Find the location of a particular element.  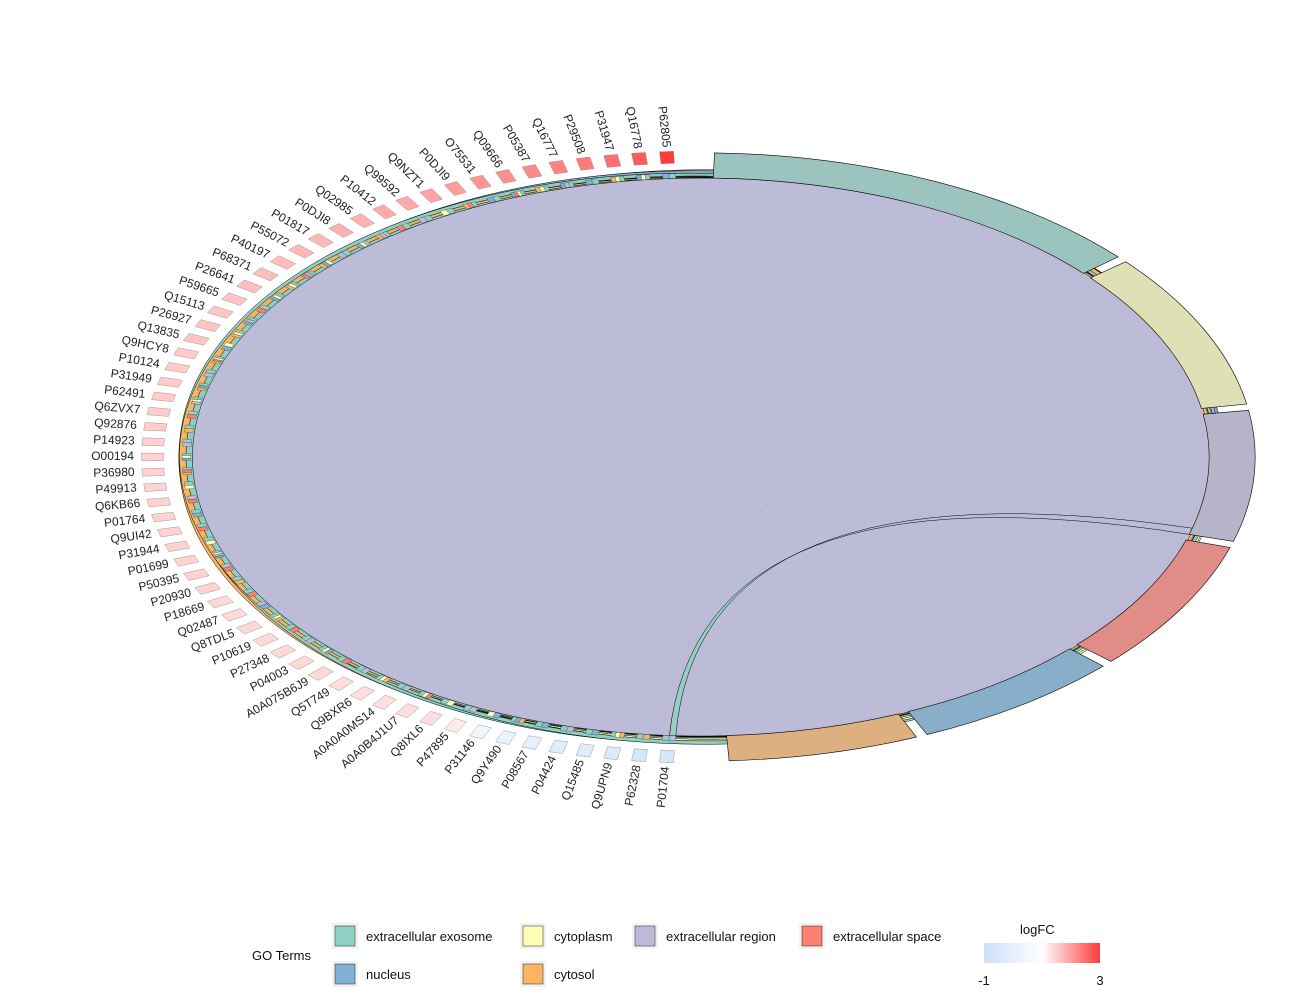

logfc-tile-p49913 is located at coordinates (155, 487).